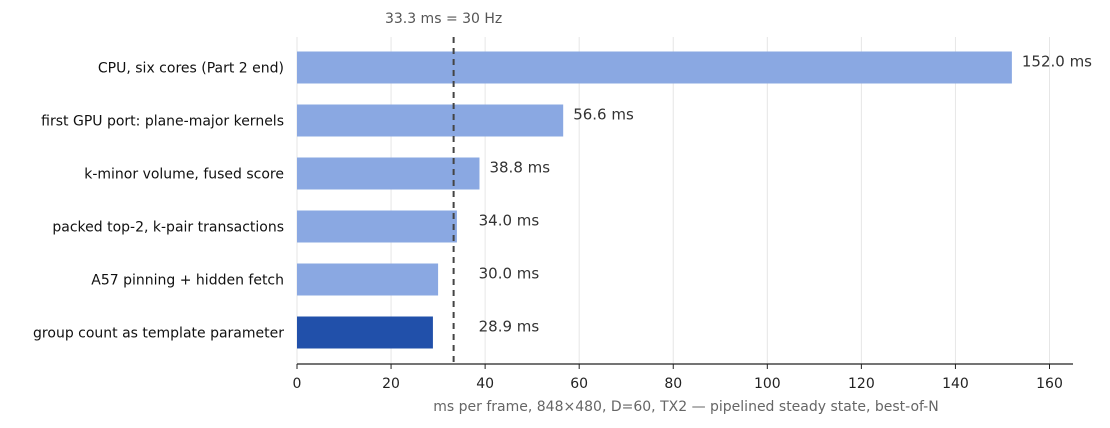 Image resolution: width=1110 pixels, height=428 pixels. I want to click on x-tick-label: 140, so click(955, 384).